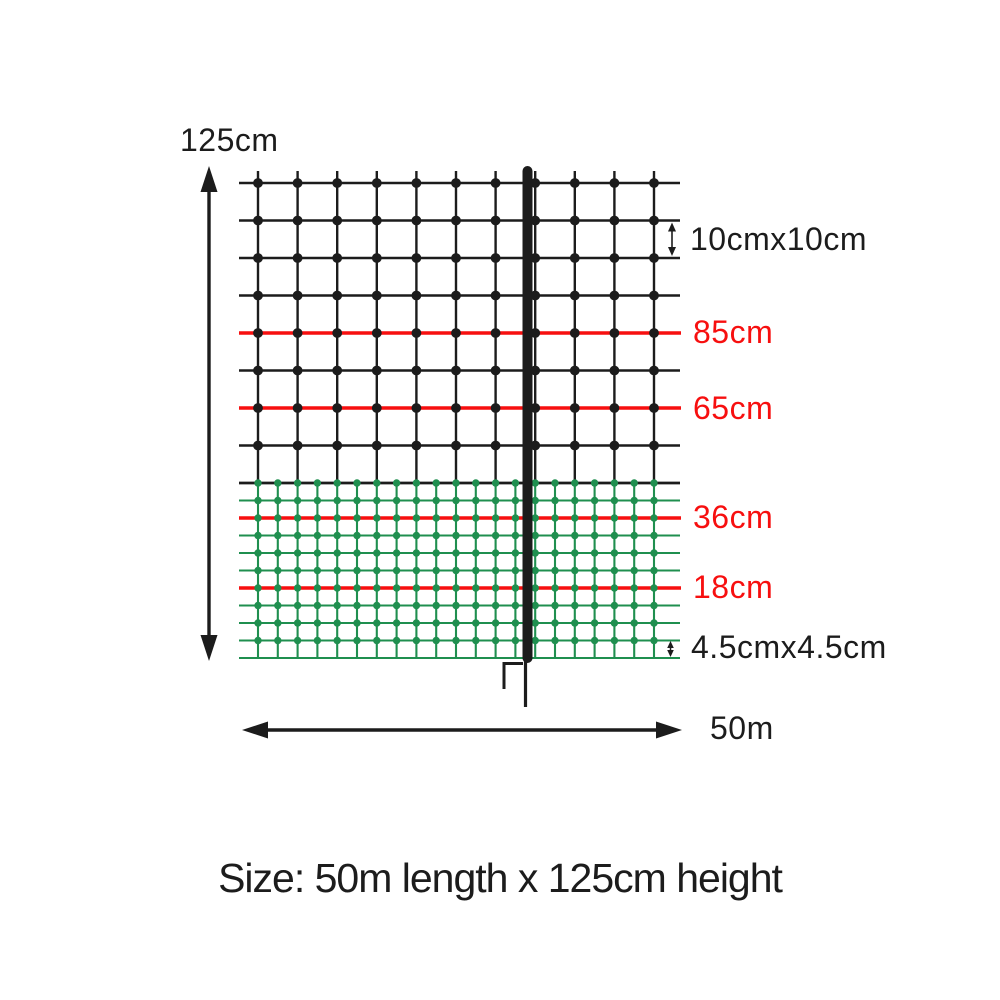 This screenshot has width=1000, height=1000. What do you see at coordinates (733, 517) in the screenshot?
I see `strand-36cm-label: 36cm` at bounding box center [733, 517].